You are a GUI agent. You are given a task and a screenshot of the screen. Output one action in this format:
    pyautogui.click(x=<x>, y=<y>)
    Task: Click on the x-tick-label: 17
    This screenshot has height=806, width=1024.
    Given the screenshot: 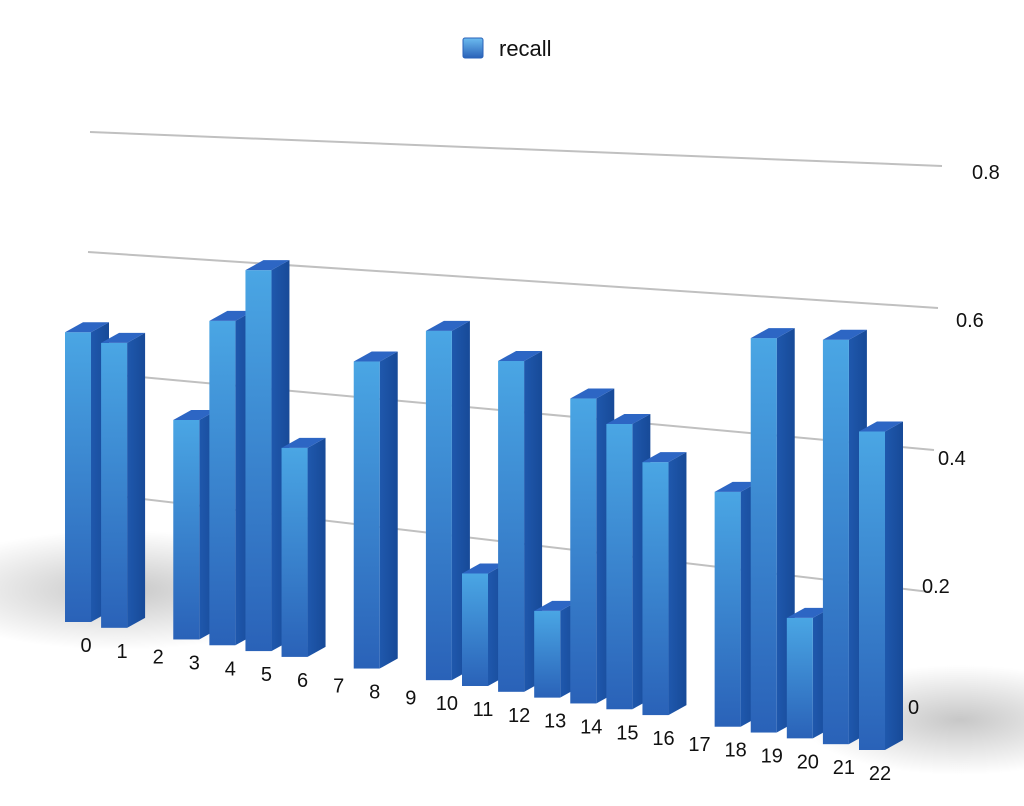 What is the action you would take?
    pyautogui.click(x=699, y=745)
    